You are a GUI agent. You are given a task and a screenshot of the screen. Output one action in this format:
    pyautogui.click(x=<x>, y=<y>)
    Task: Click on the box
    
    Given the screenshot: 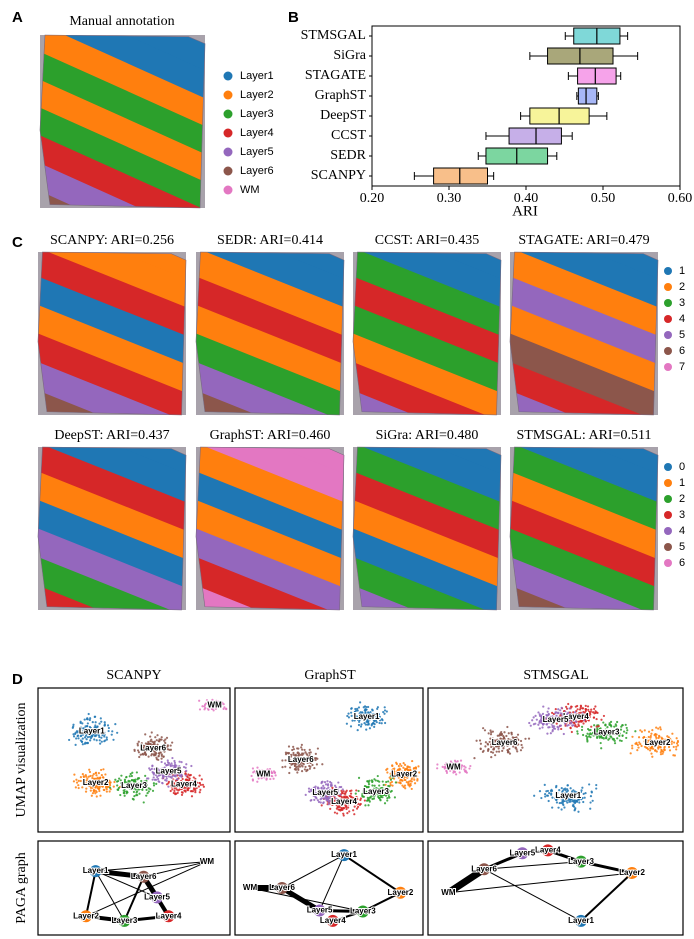 What is the action you would take?
    pyautogui.click(x=597, y=76)
    